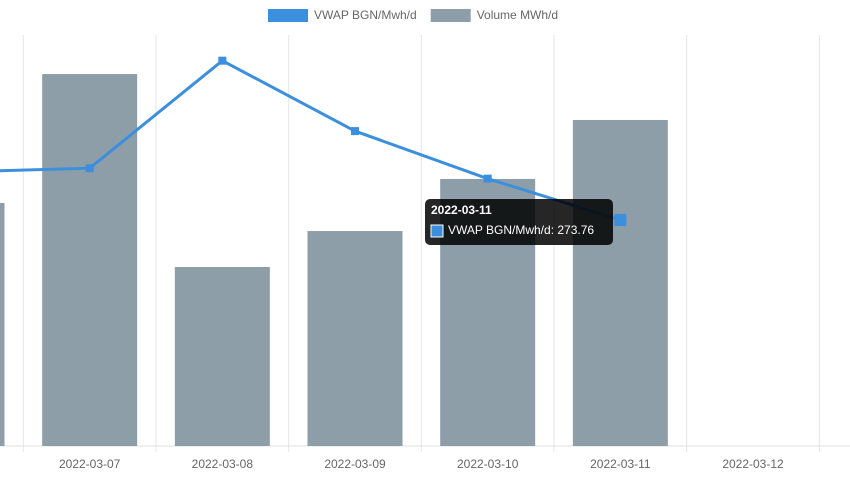 This screenshot has height=480, width=850. What do you see at coordinates (223, 464) in the screenshot?
I see `x-tick-label: 2022-03-08` at bounding box center [223, 464].